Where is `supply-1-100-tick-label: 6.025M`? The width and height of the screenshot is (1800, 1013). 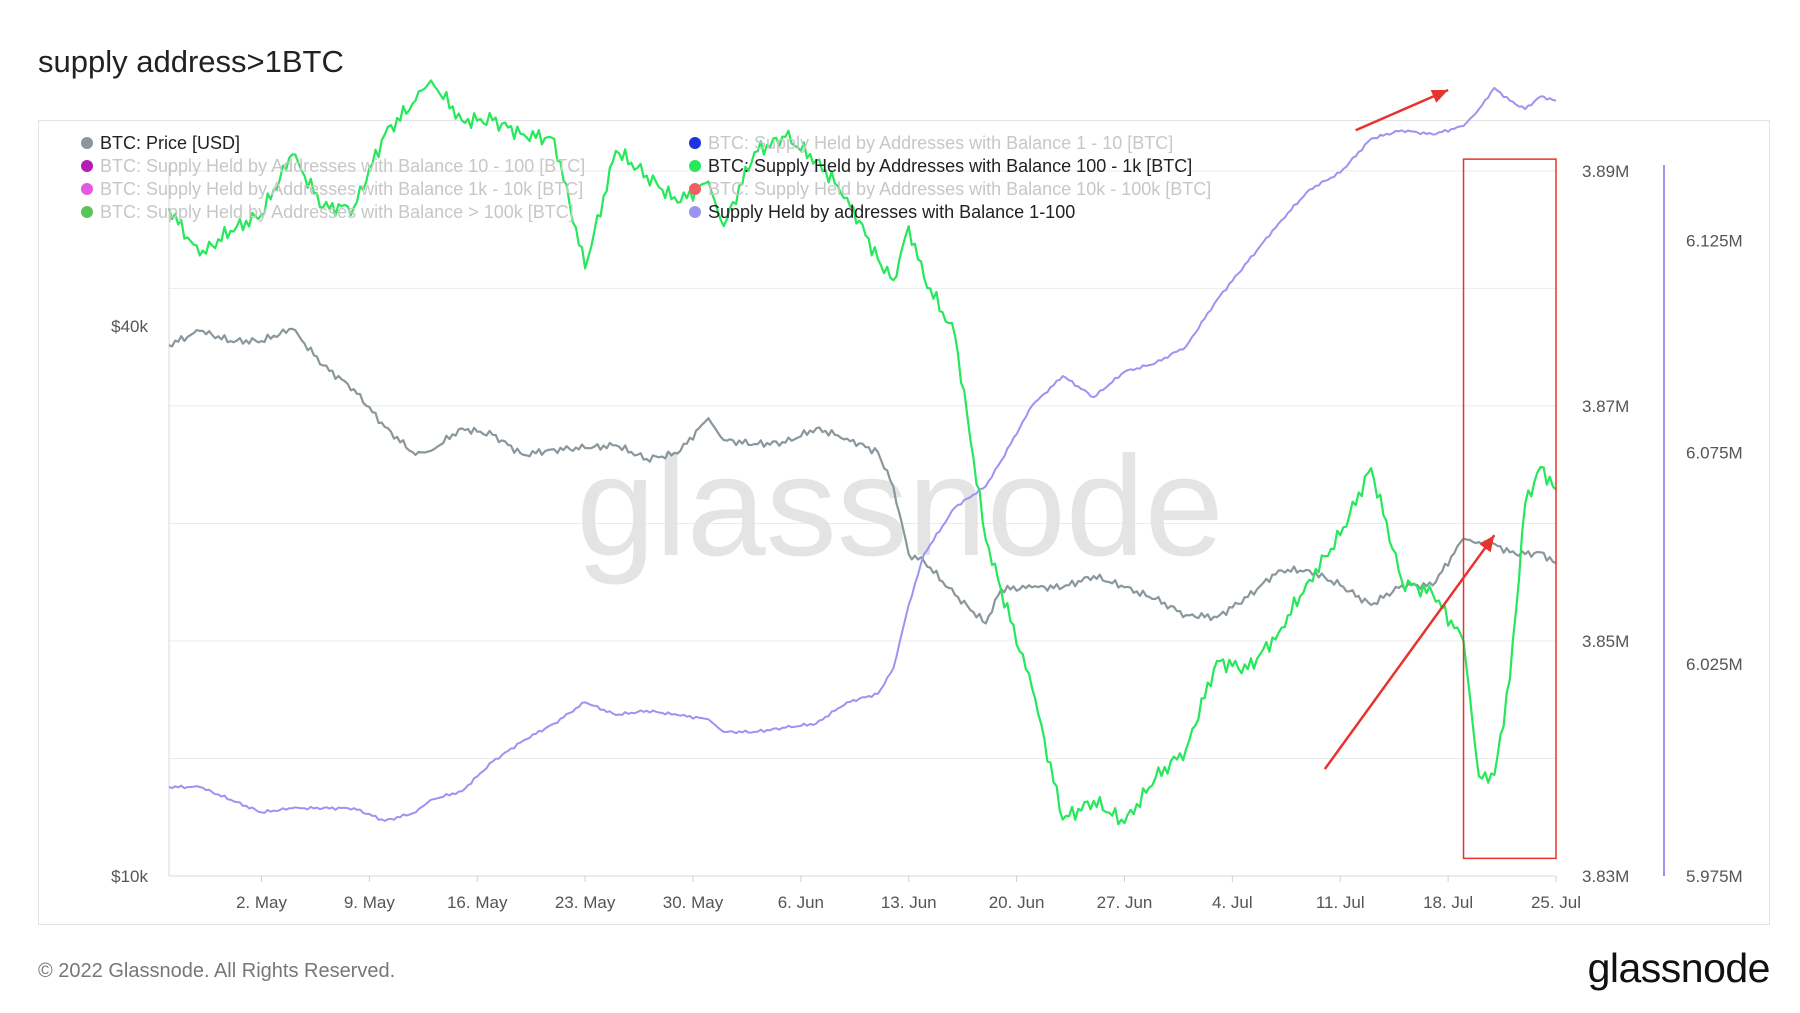 supply-1-100-tick-label: 6.025M is located at coordinates (1714, 664).